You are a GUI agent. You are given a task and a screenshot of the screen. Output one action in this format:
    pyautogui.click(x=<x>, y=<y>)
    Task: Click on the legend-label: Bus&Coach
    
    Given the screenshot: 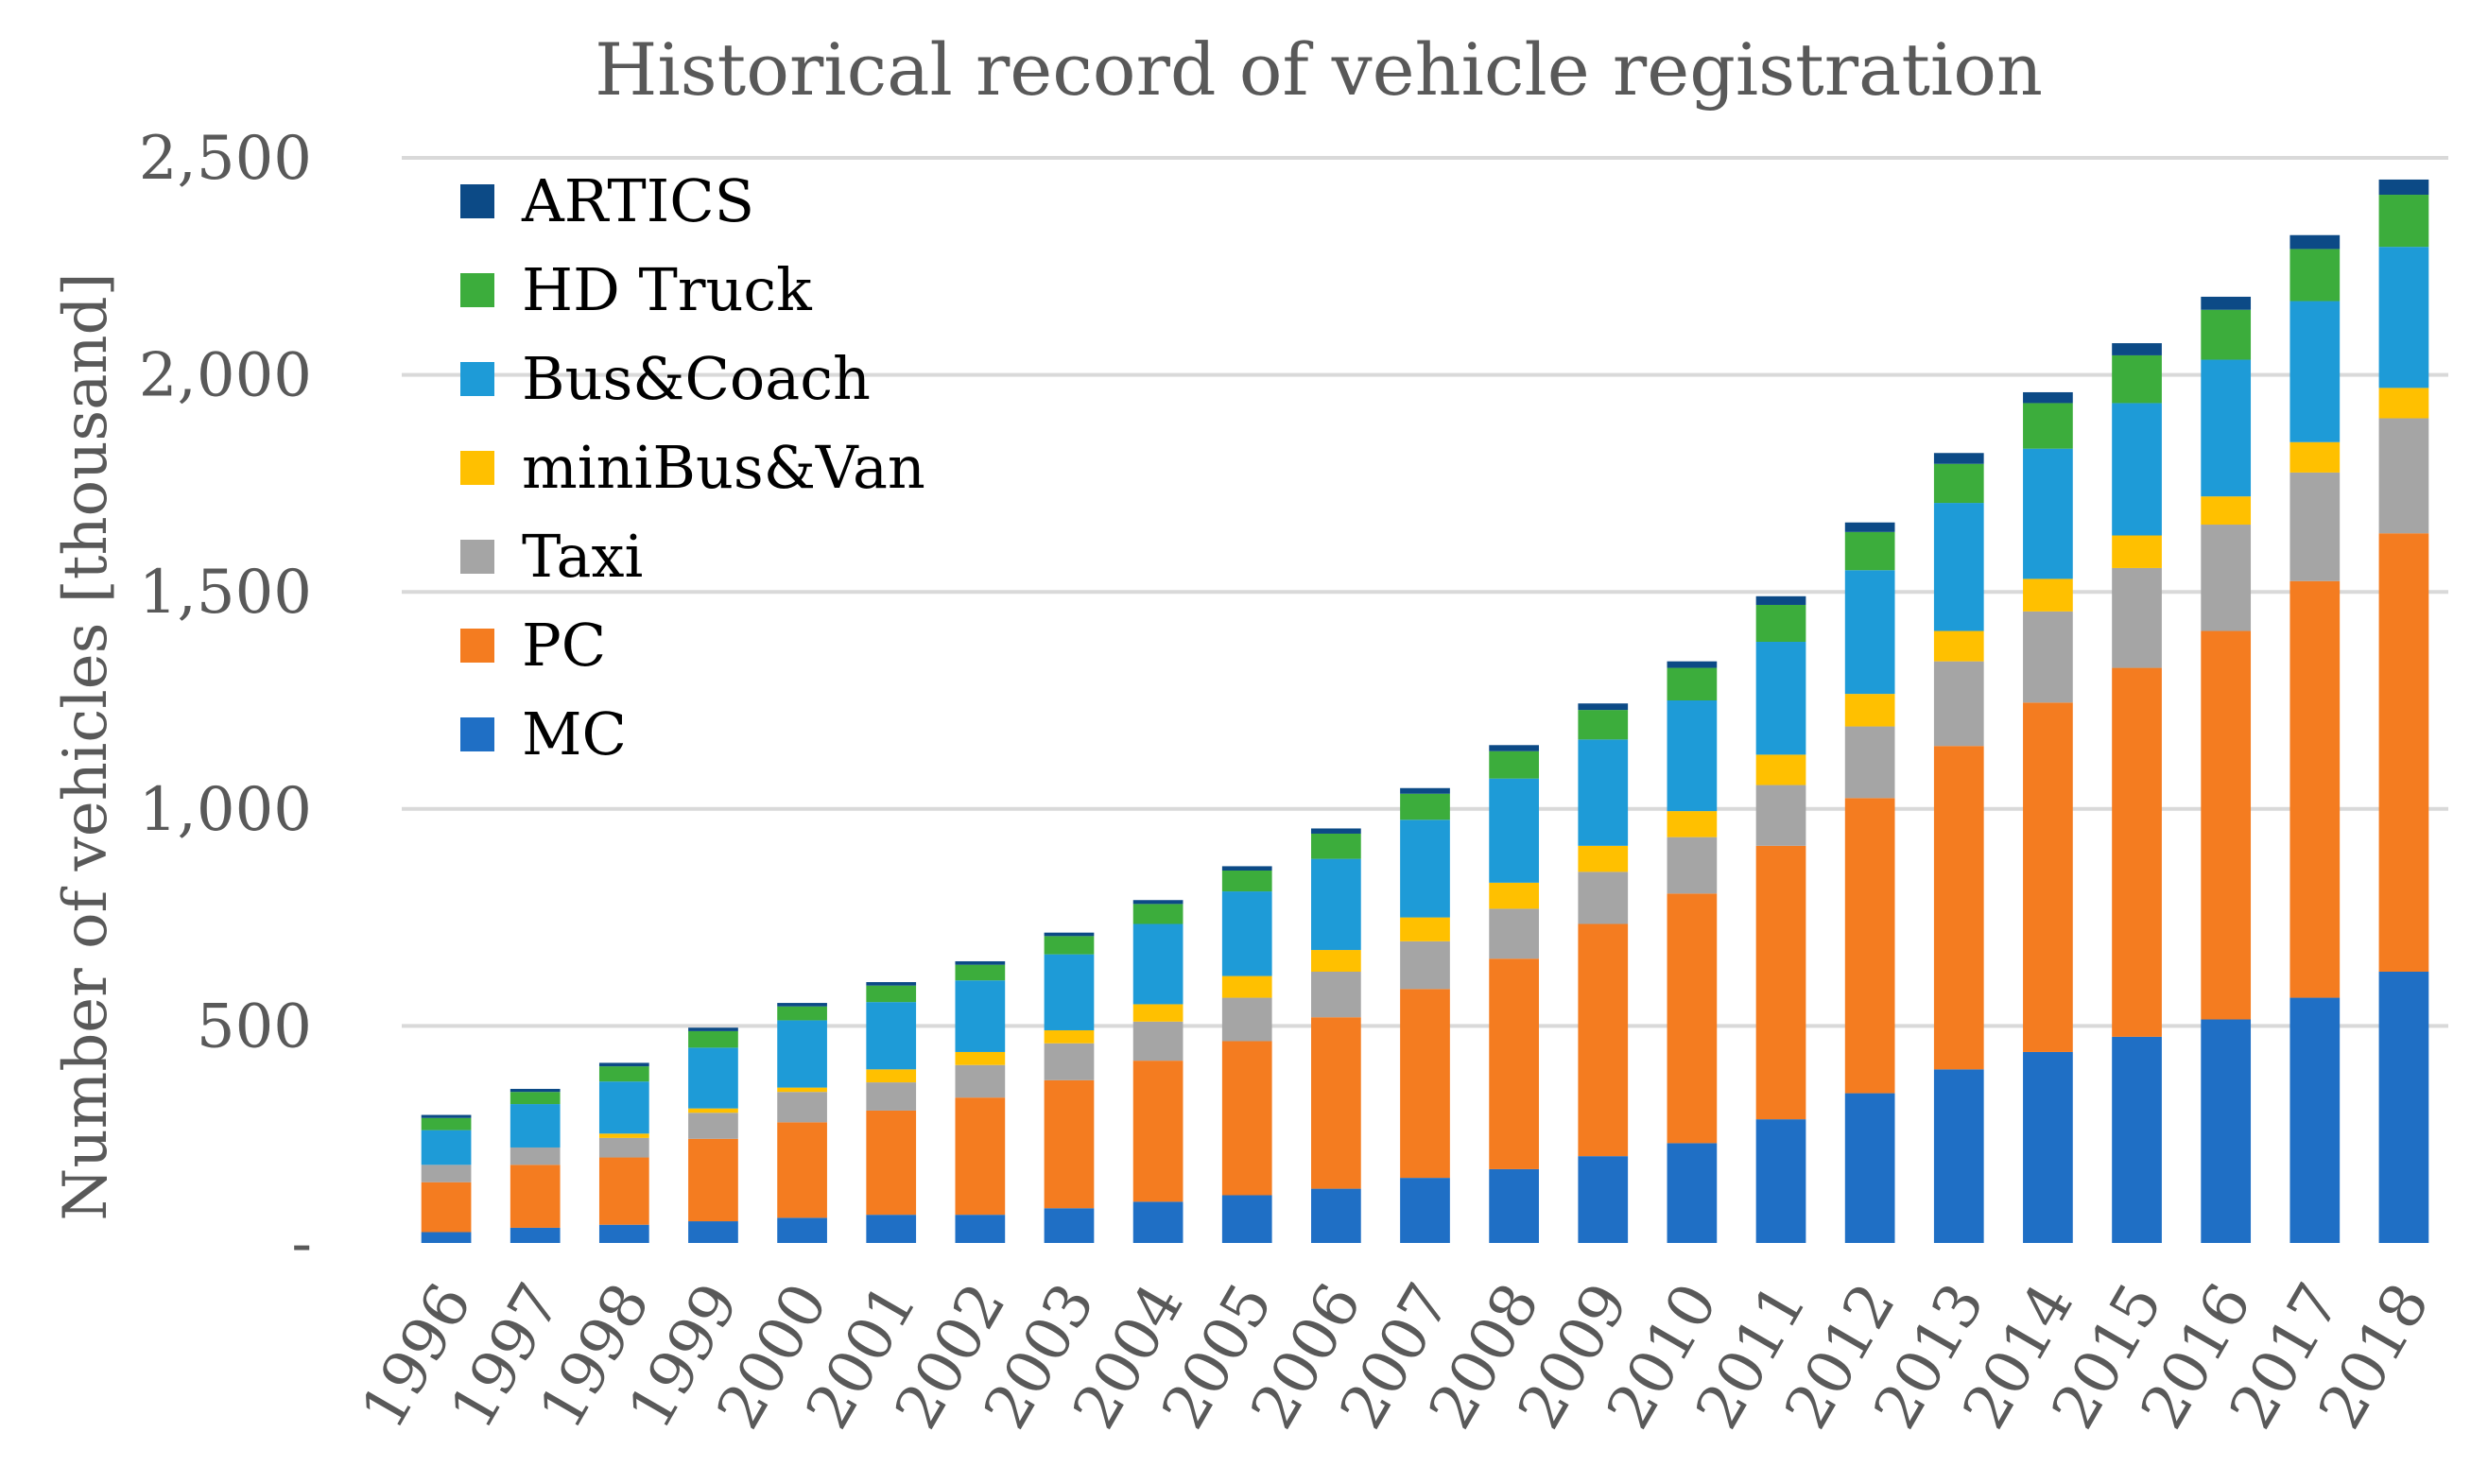 What is the action you would take?
    pyautogui.click(x=697, y=378)
    